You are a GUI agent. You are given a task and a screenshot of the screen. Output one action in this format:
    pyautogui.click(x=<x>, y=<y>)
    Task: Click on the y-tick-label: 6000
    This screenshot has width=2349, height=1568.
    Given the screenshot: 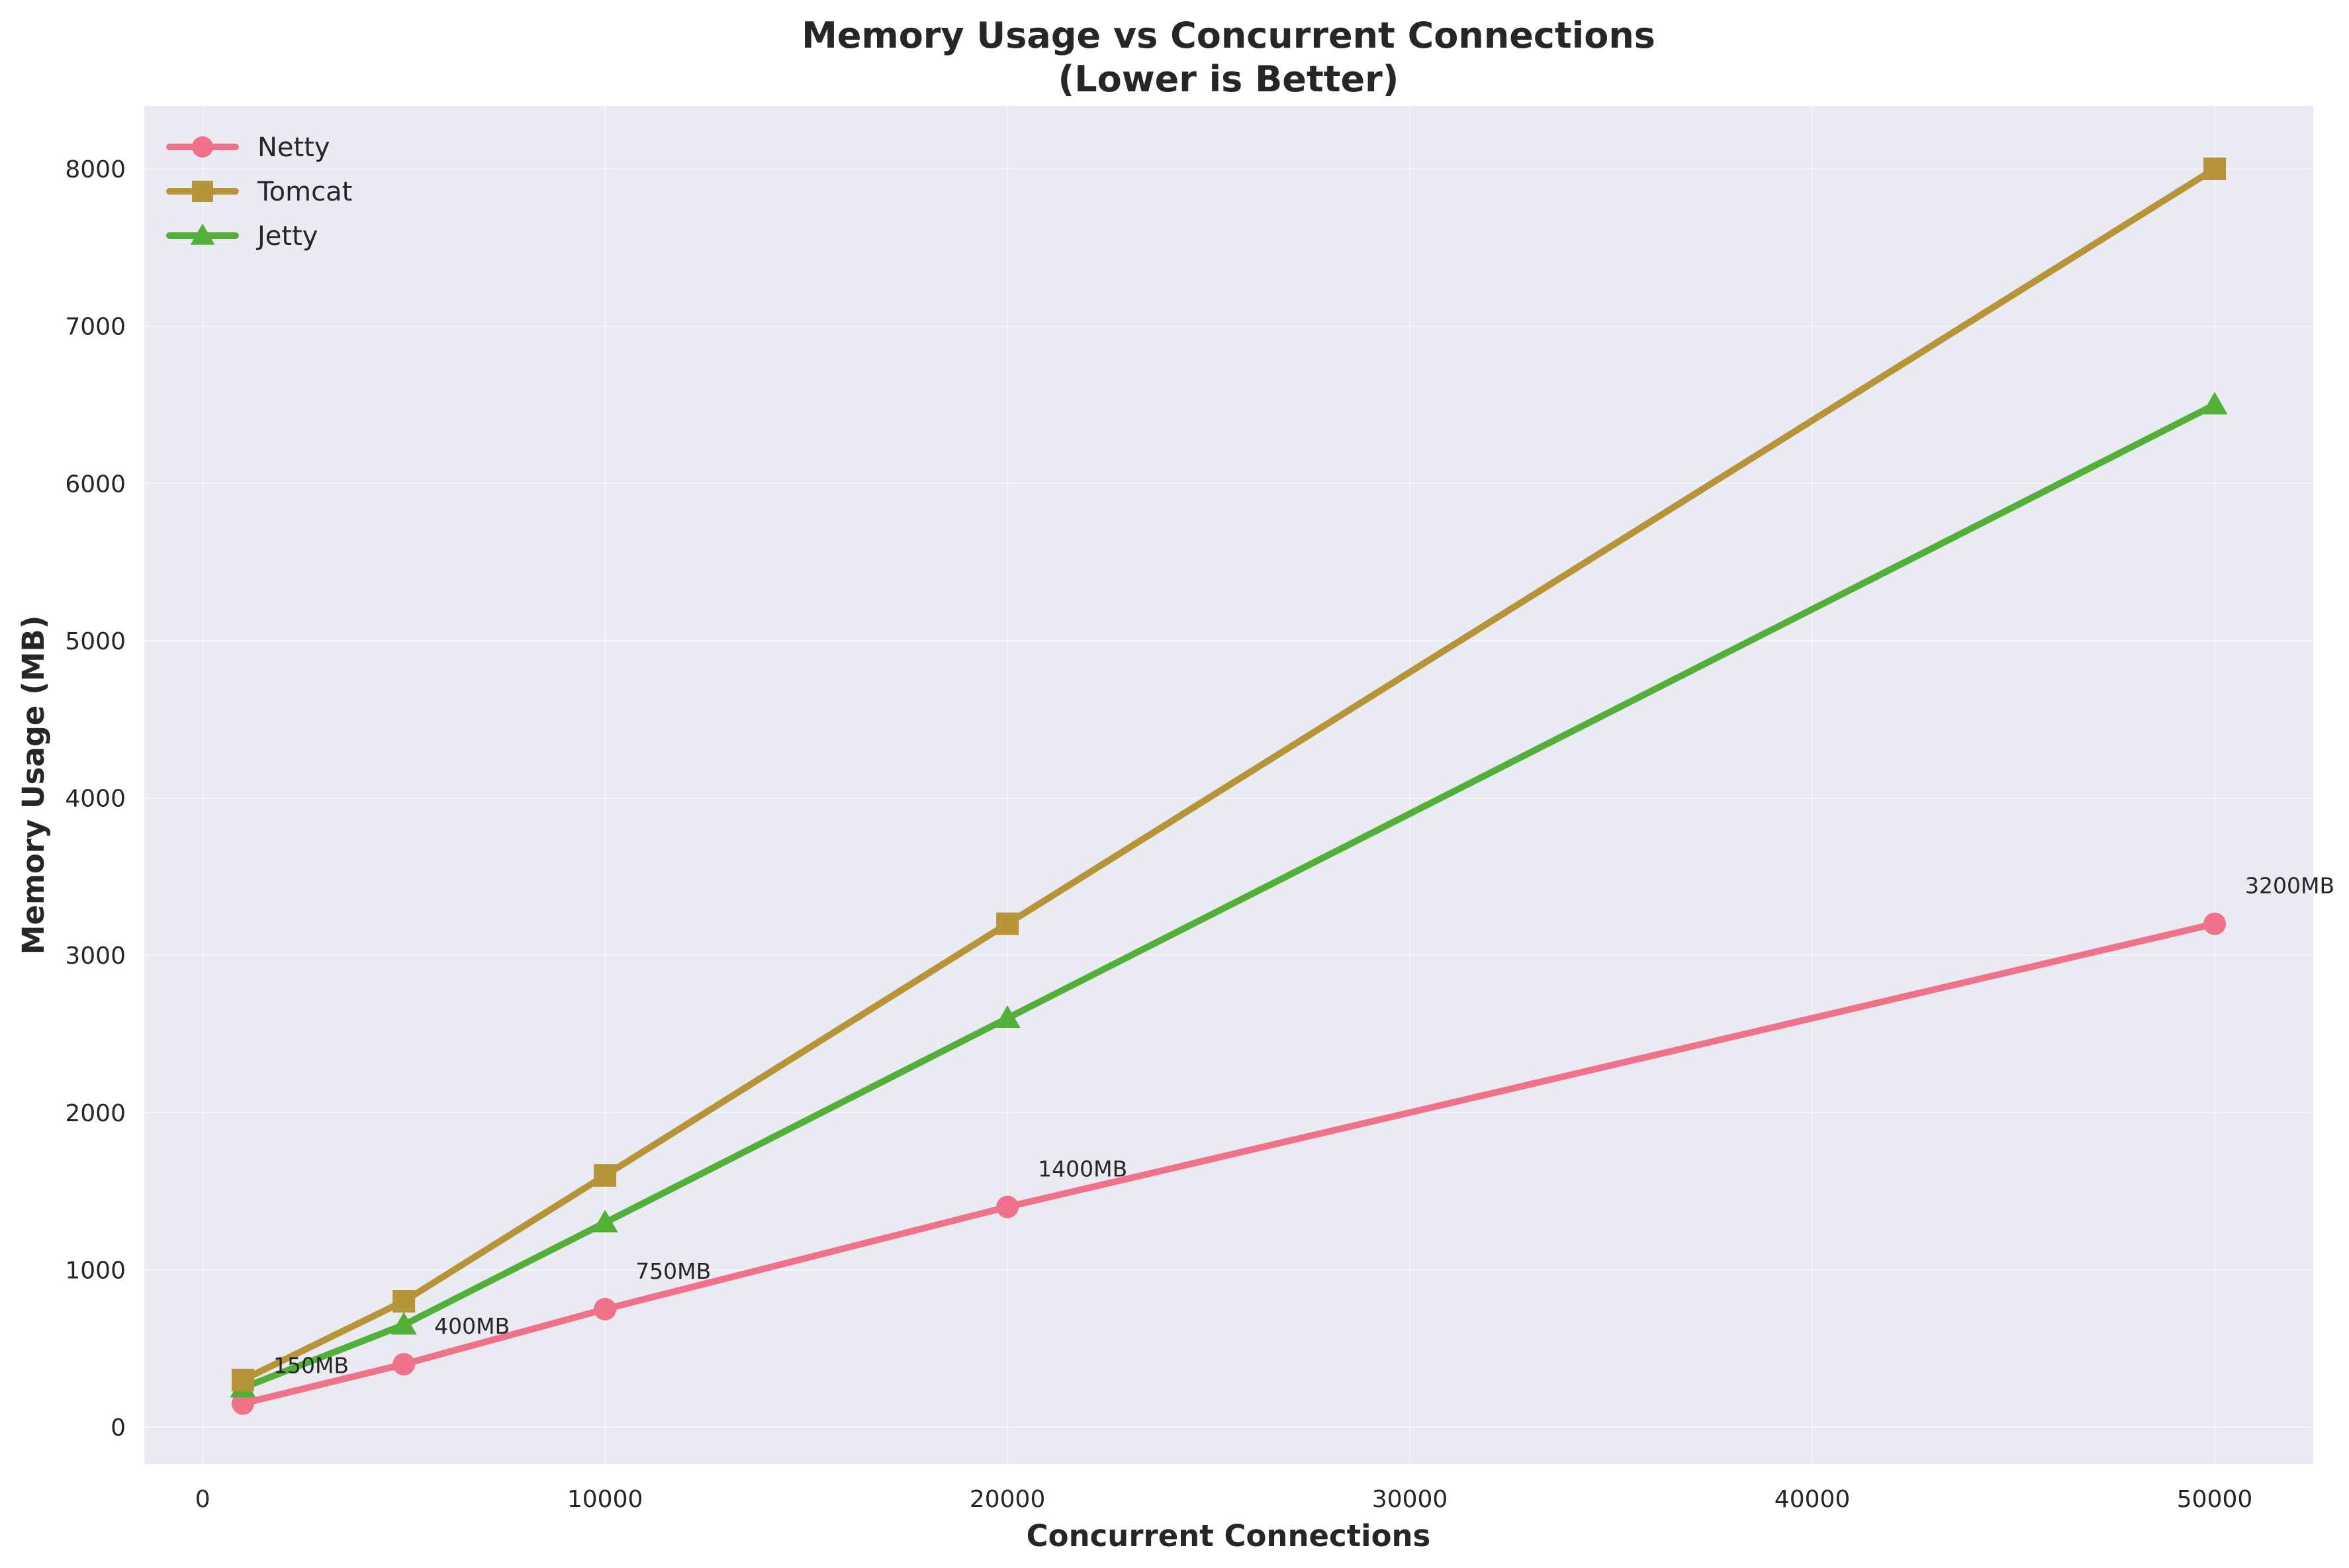 What is the action you would take?
    pyautogui.click(x=95, y=484)
    